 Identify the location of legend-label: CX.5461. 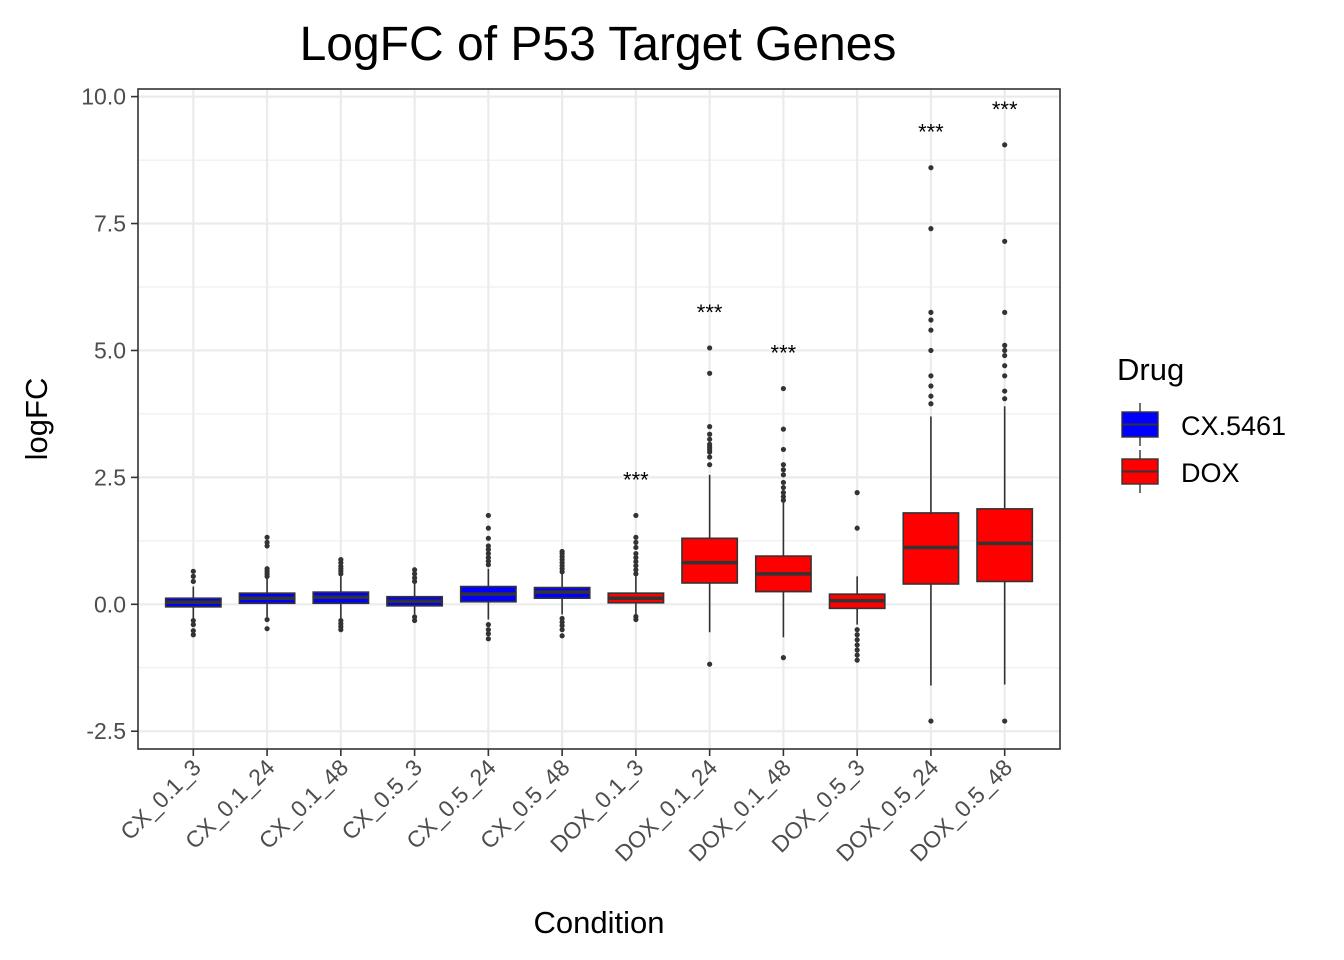
(1233, 426).